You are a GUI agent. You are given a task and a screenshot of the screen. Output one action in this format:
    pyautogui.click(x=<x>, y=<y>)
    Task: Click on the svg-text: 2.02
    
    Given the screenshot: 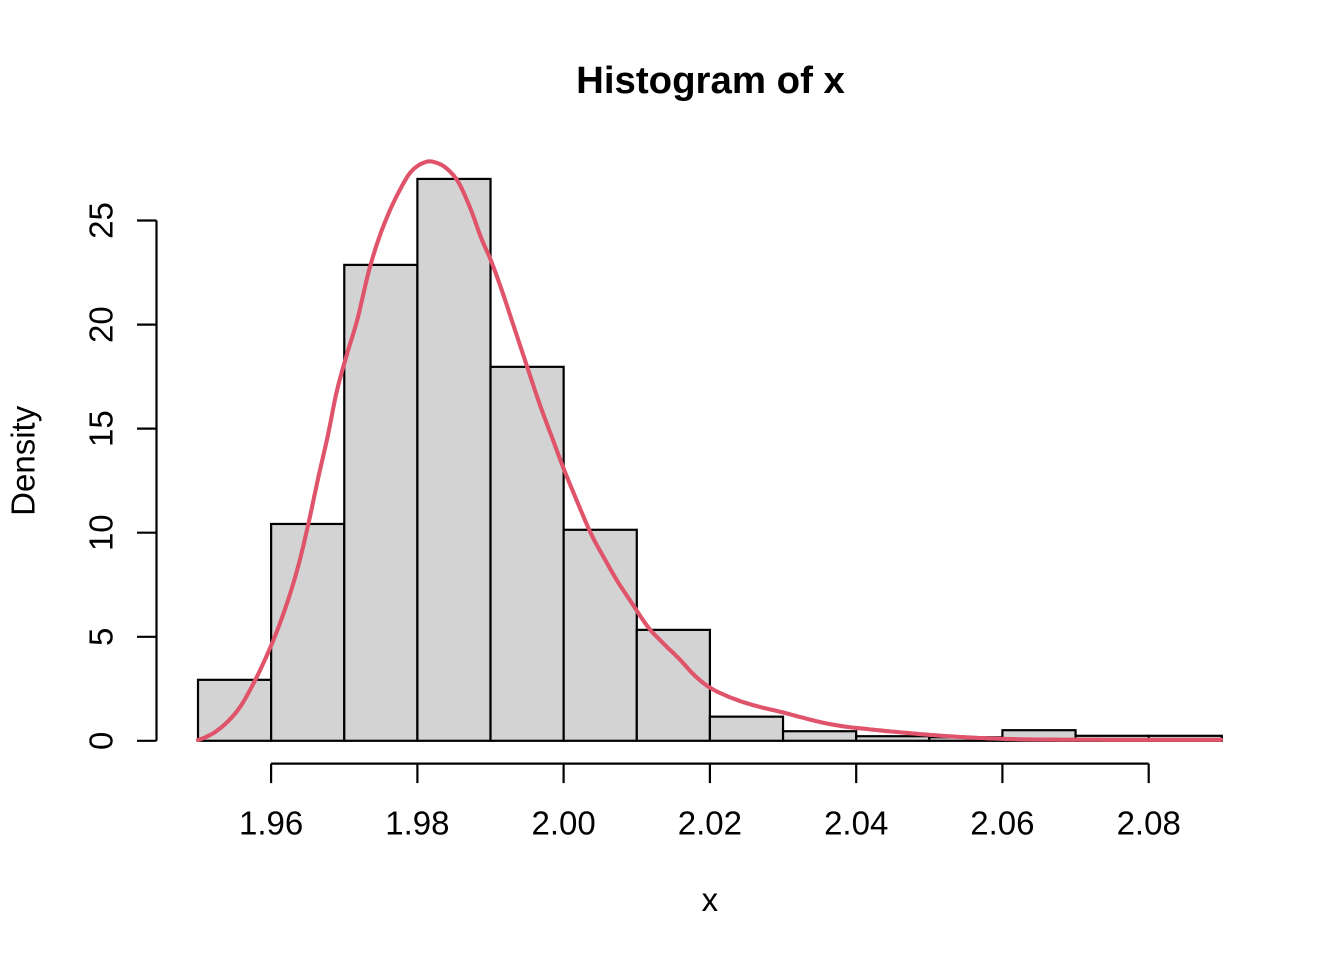 What is the action you would take?
    pyautogui.click(x=710, y=823)
    